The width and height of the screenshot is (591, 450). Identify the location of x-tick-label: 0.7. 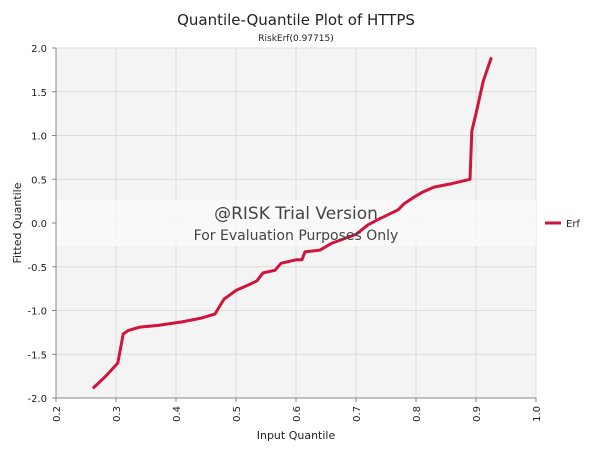
(357, 414).